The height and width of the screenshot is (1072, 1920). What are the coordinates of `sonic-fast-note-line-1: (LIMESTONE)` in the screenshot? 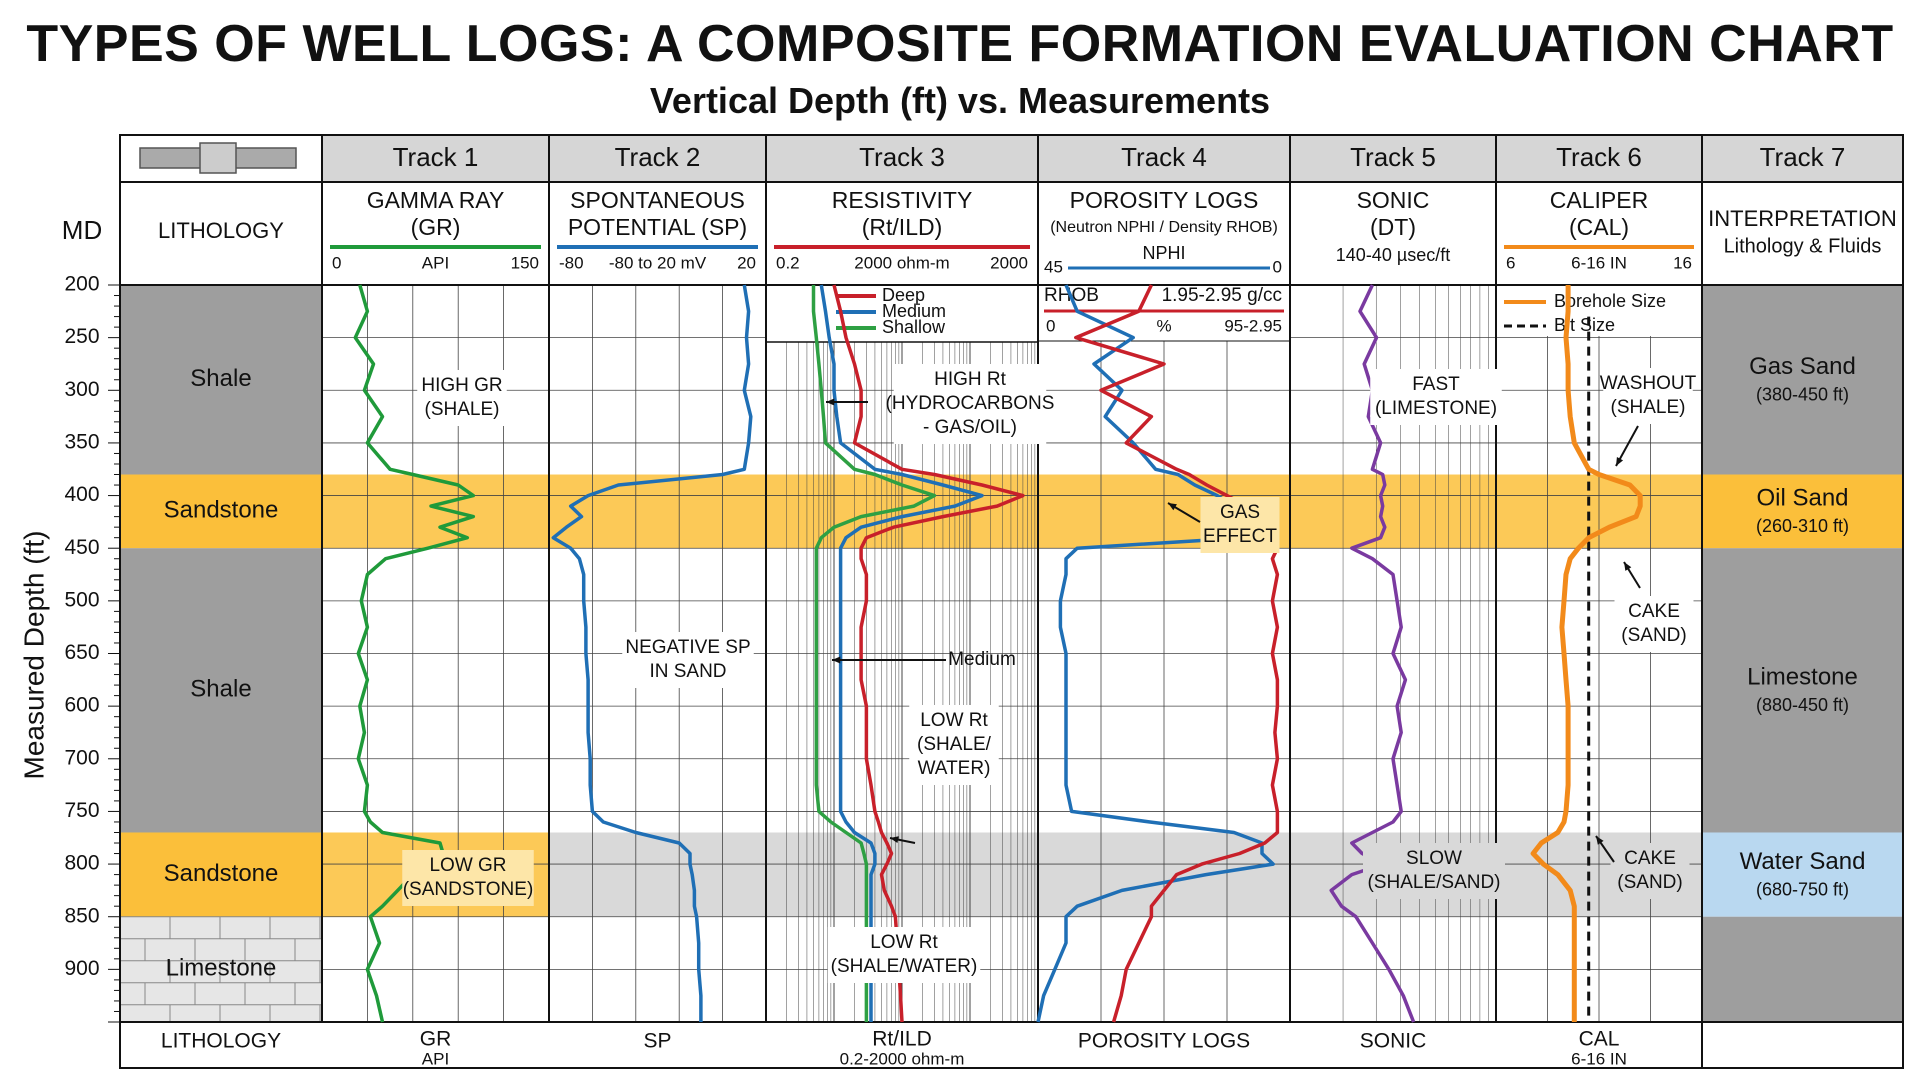 It's located at (1436, 408).